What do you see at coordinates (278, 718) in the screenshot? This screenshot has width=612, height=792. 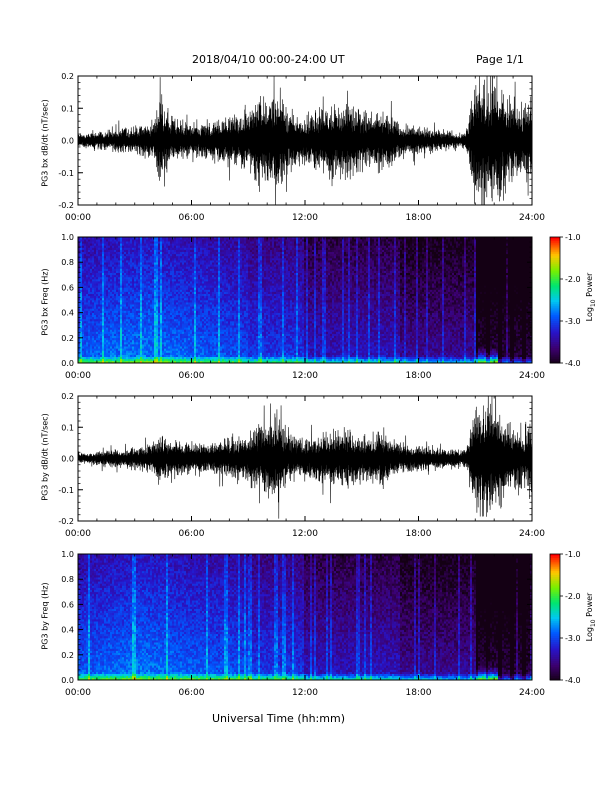 I see `x-axis-label: Universal Time (hh:mm)` at bounding box center [278, 718].